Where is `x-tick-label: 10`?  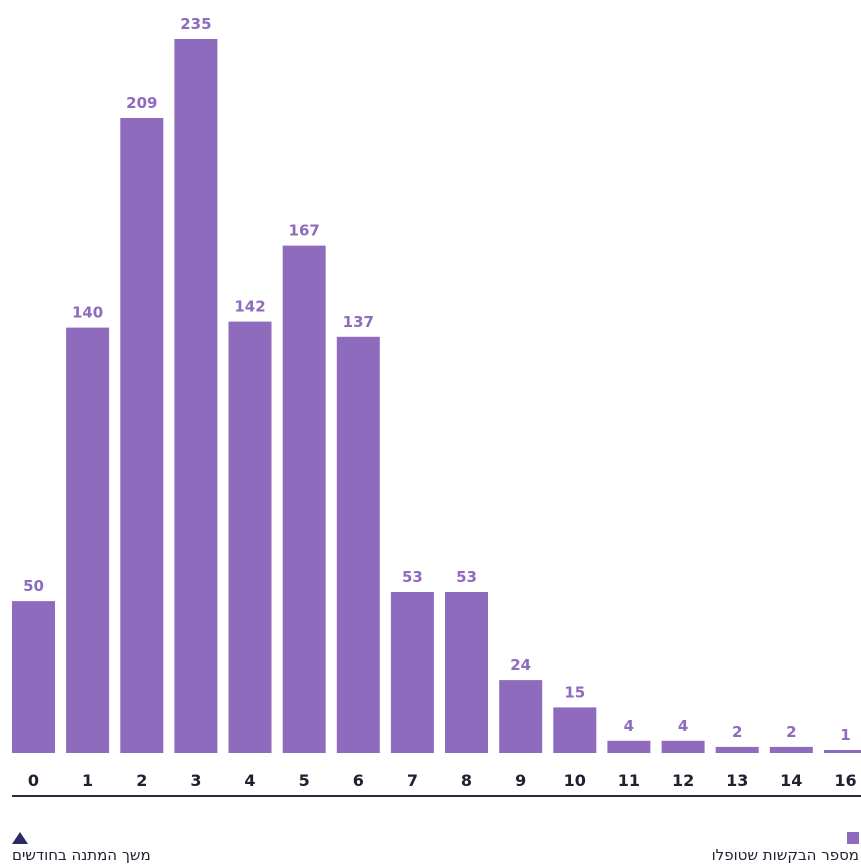
x-tick-label: 10 is located at coordinates (575, 780).